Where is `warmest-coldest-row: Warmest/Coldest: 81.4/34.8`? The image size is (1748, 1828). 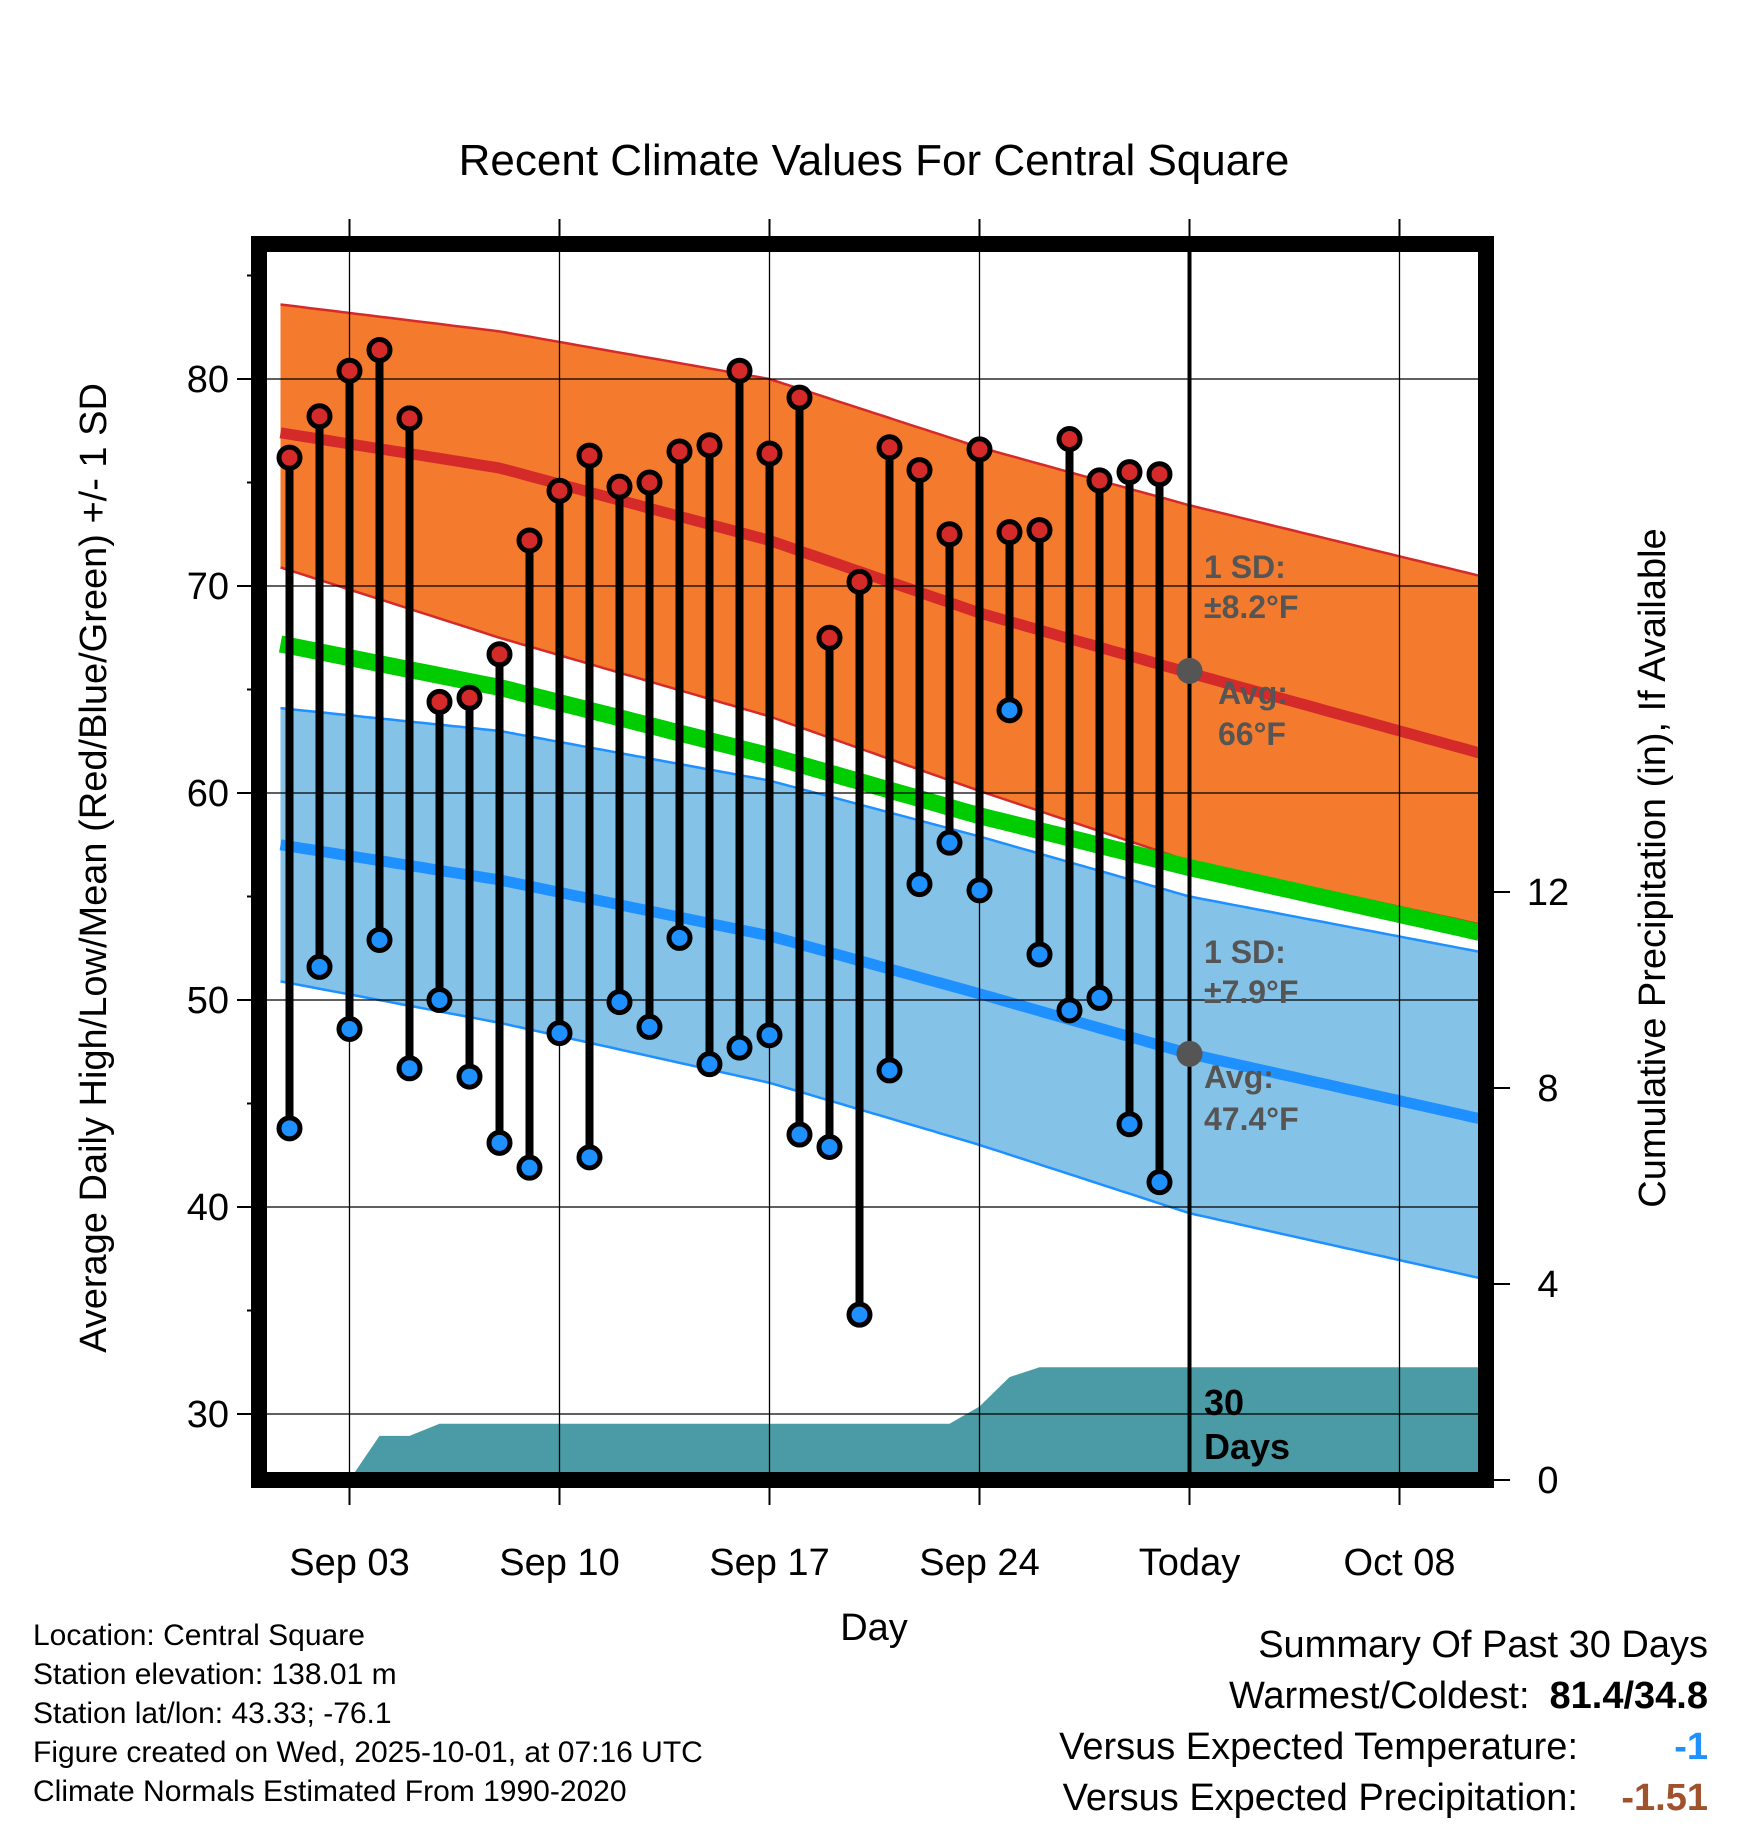 warmest-coldest-row: Warmest/Coldest: 81.4/34.8 is located at coordinates (1383, 1696).